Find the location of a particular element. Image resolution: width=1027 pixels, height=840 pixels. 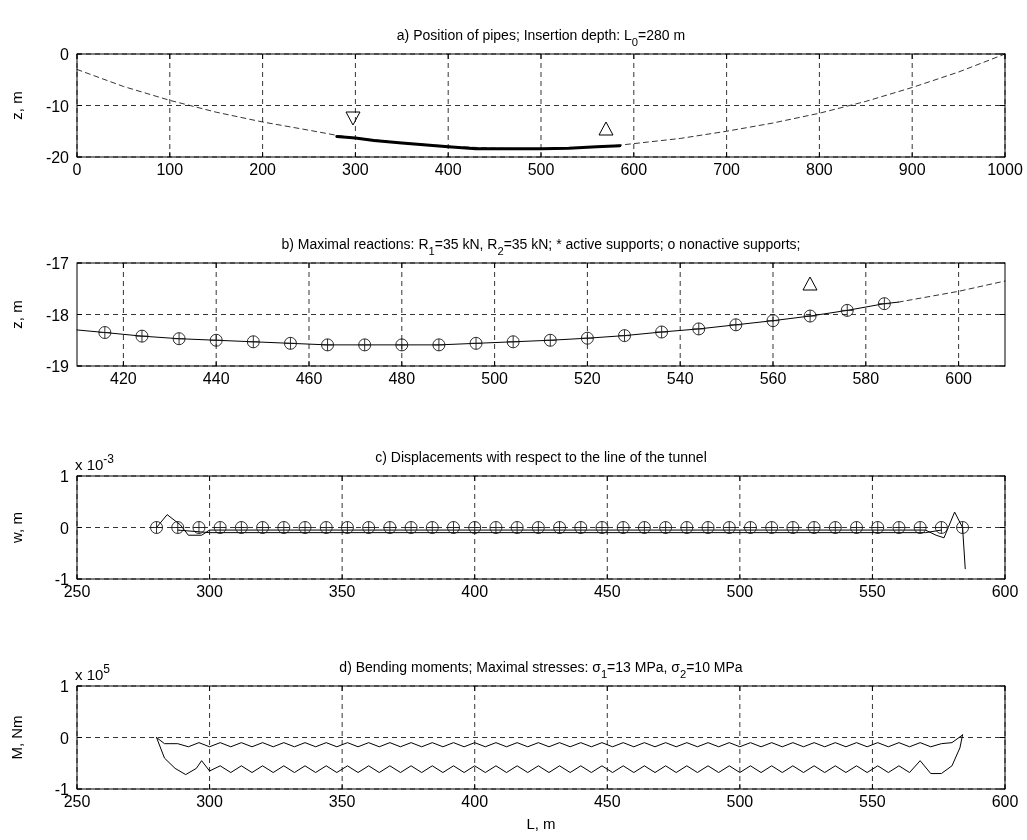

x-tick-label: 1000 is located at coordinates (1005, 169).